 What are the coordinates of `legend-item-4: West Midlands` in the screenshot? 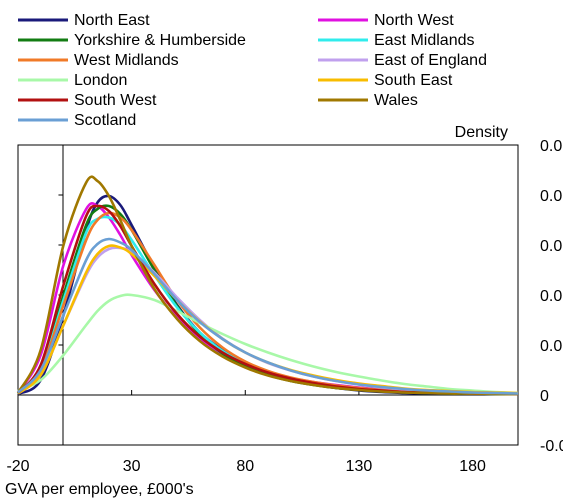 It's located at (98, 60).